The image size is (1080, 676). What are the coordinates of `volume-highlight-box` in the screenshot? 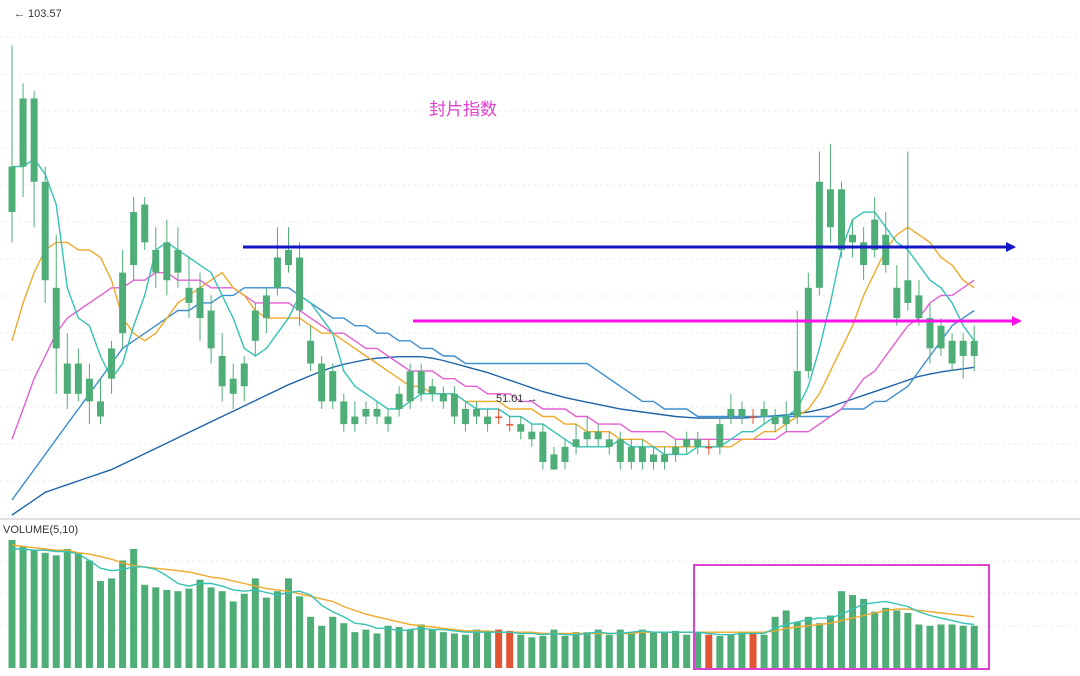 It's located at (841, 617).